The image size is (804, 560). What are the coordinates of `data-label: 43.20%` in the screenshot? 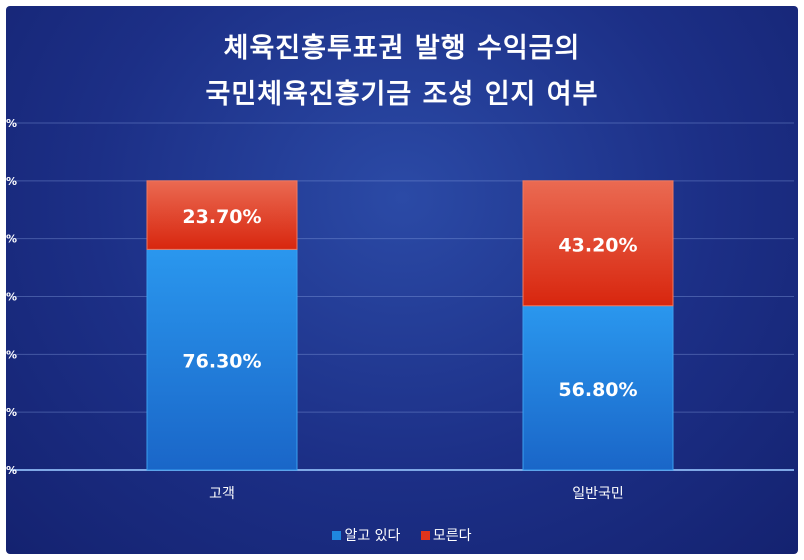 It's located at (597, 245).